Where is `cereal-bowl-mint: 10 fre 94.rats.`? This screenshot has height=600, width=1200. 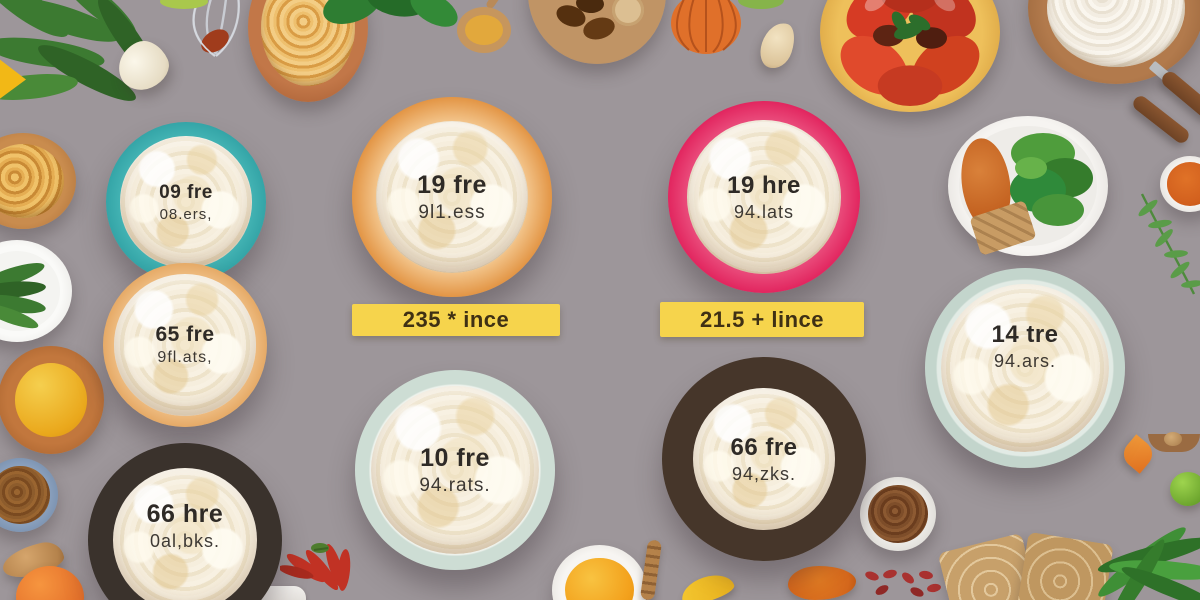
cereal-bowl-mint: 10 fre 94.rats. is located at coordinates (455, 470).